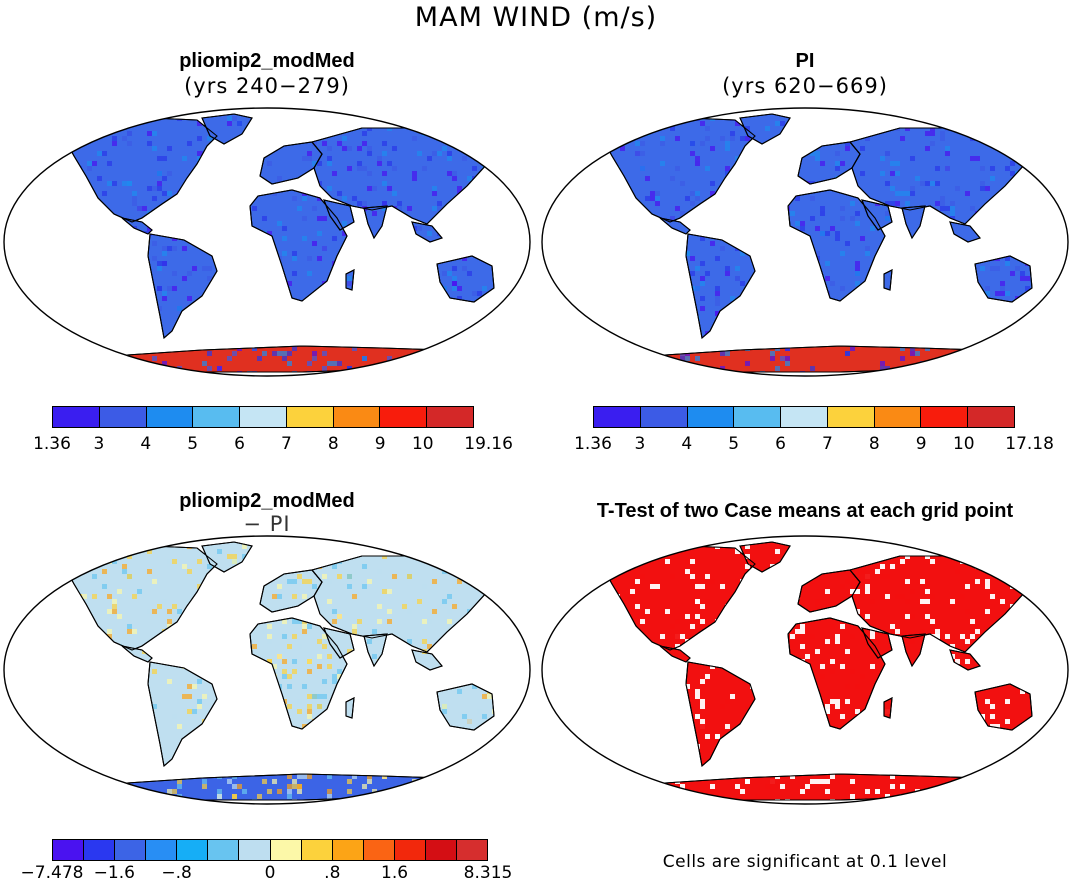 This screenshot has height=885, width=1072. What do you see at coordinates (332, 873) in the screenshot?
I see `colorbar-tick-label: .8` at bounding box center [332, 873].